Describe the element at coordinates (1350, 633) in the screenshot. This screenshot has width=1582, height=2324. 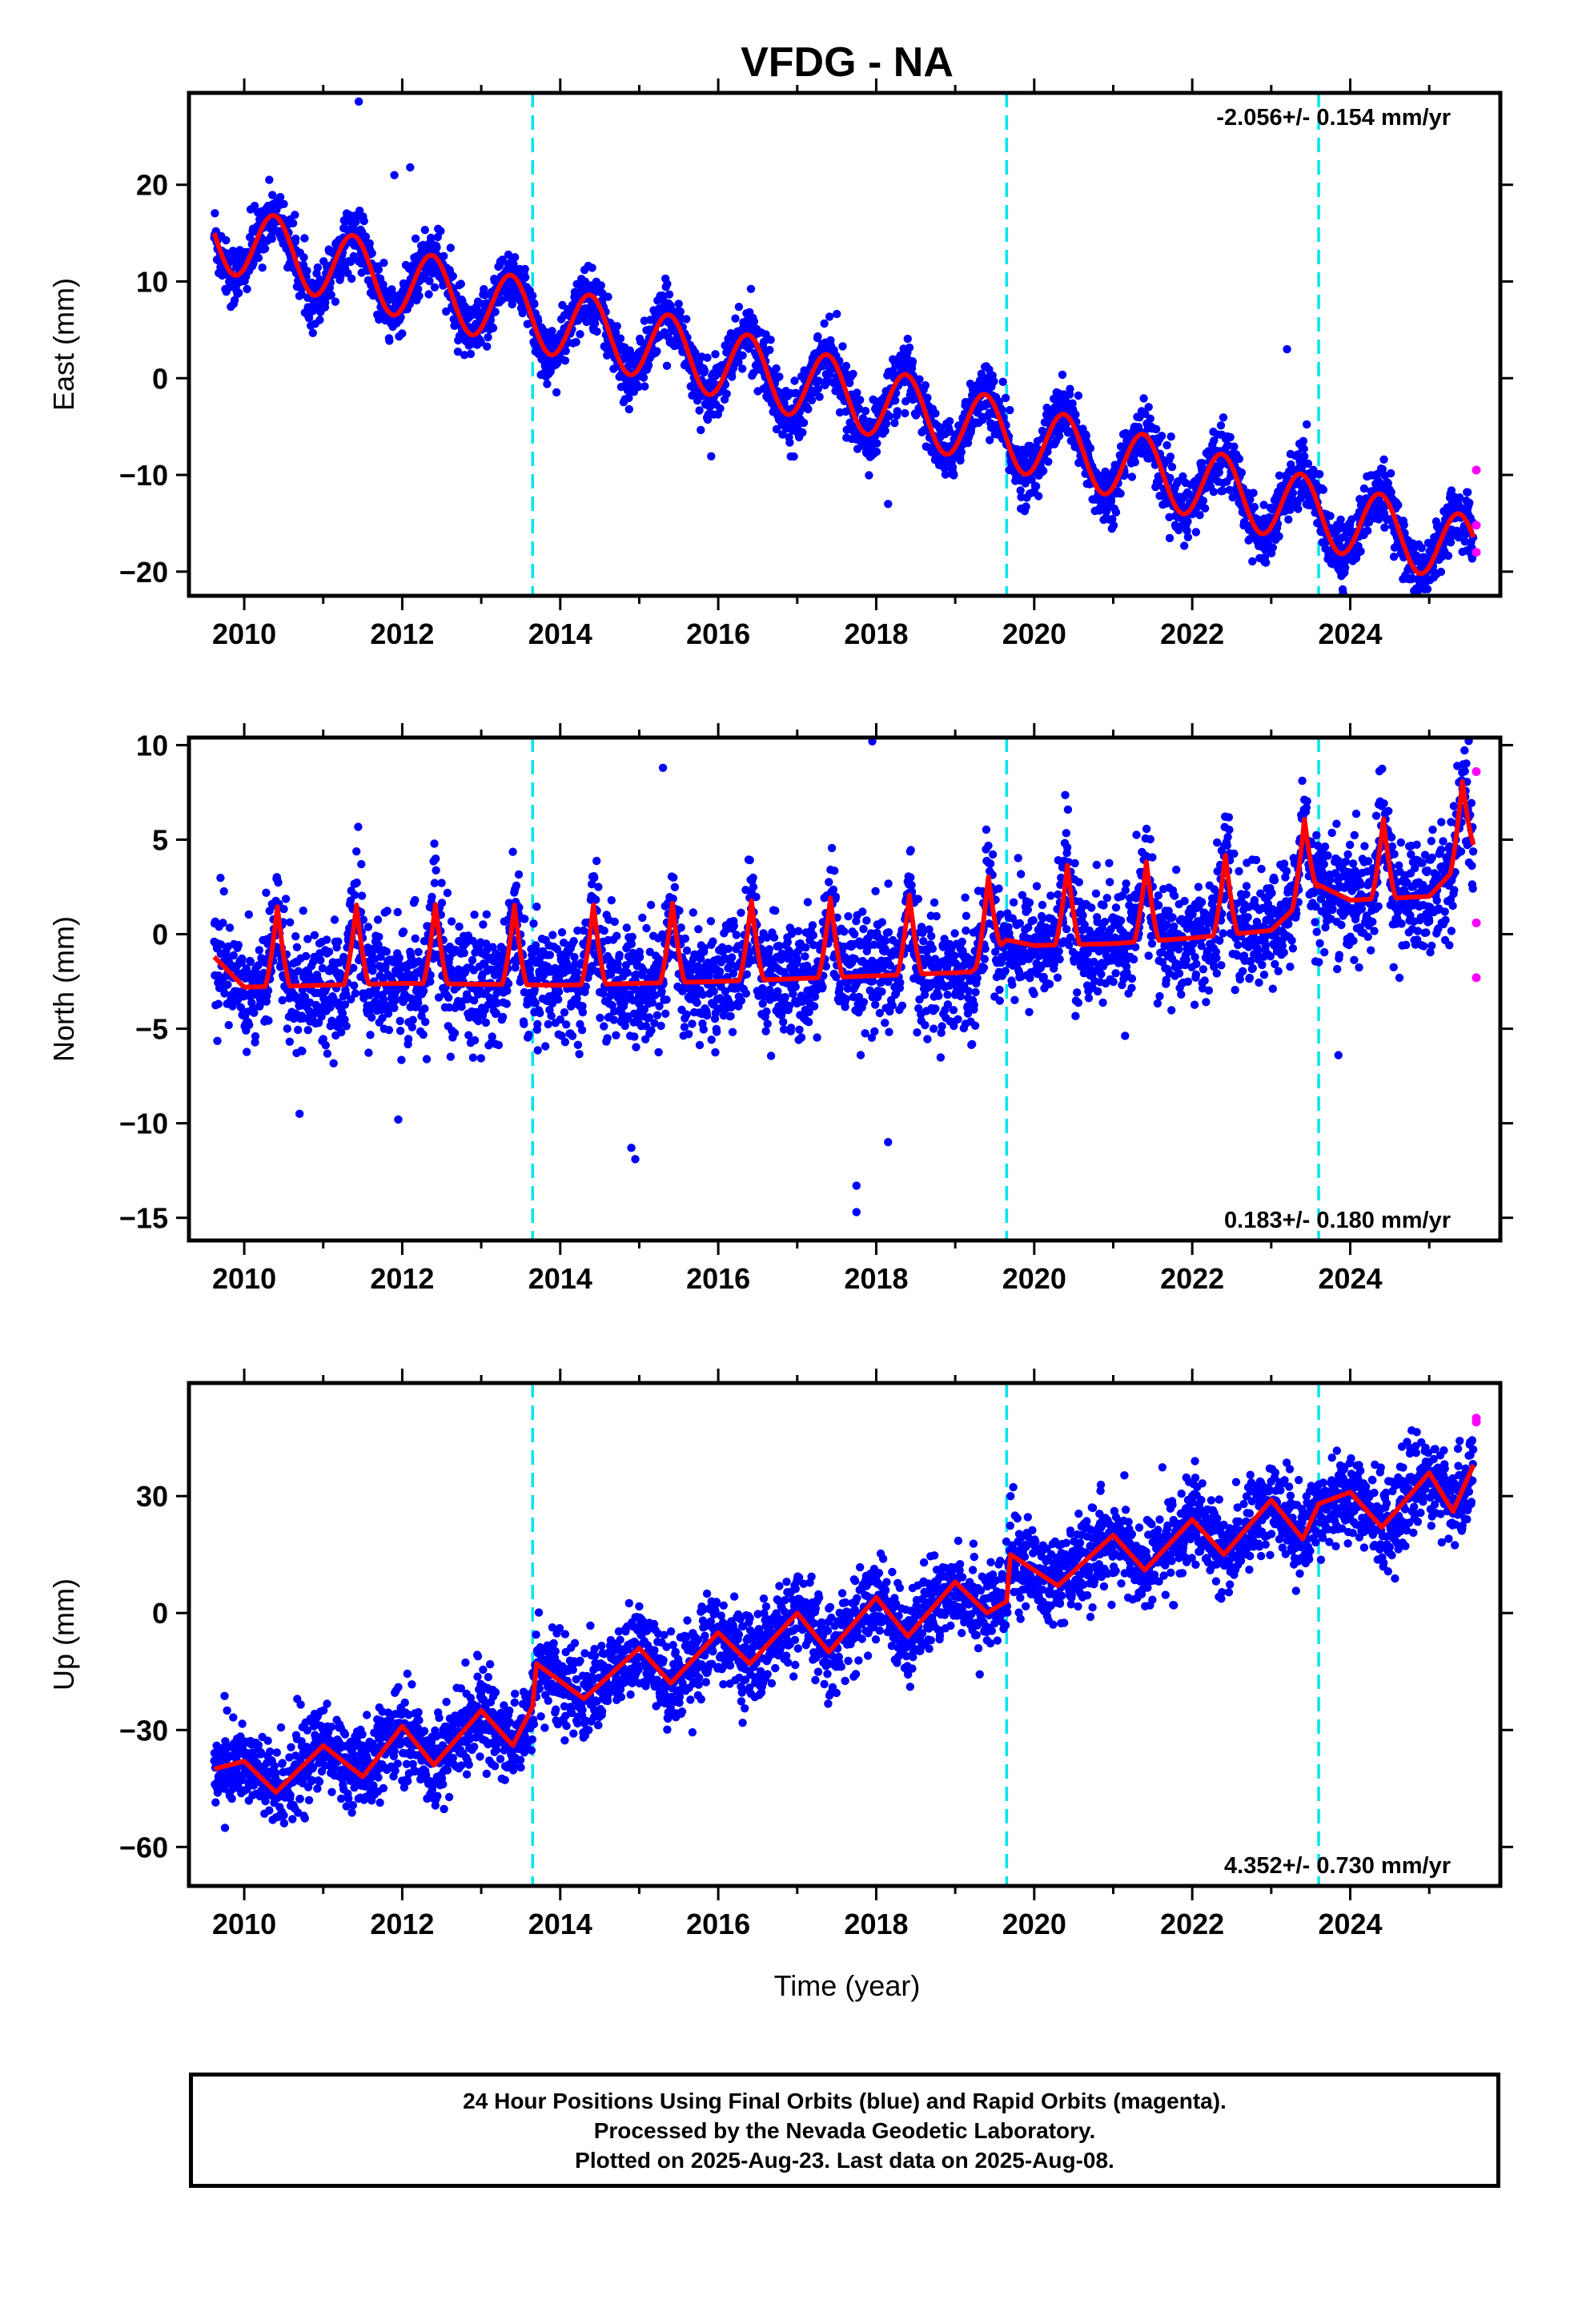
I see `x-tick-label: 2024` at that location.